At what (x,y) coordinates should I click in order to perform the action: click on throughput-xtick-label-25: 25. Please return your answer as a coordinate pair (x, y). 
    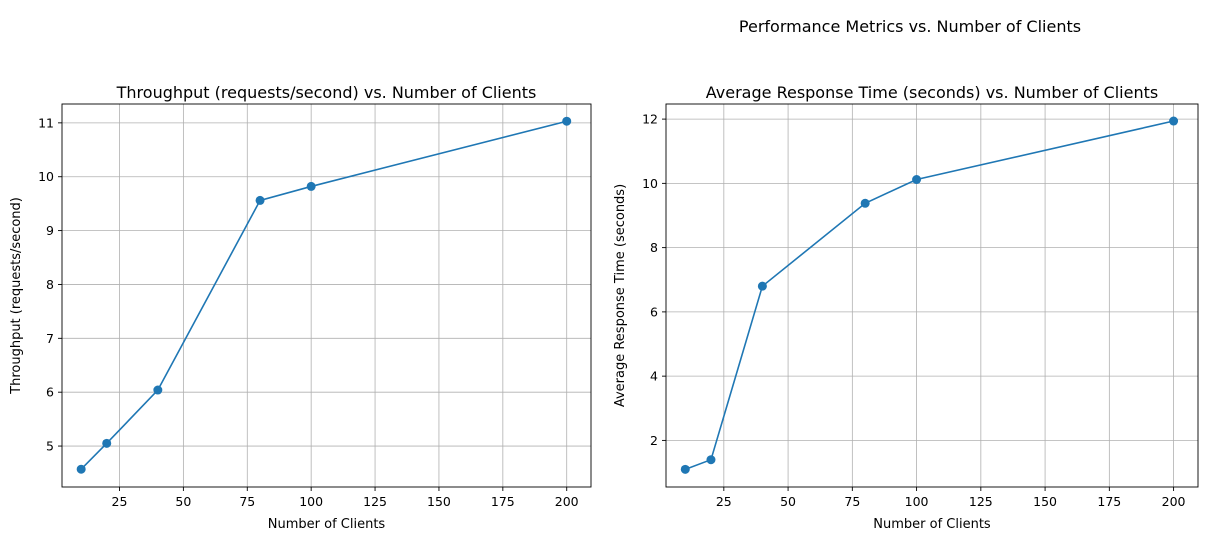
    Looking at the image, I should click on (120, 501).